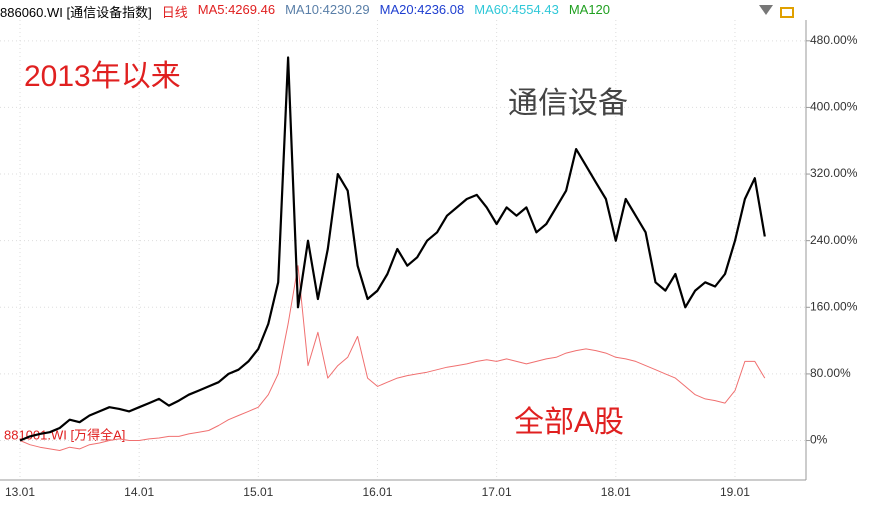 This screenshot has height=506, width=879. What do you see at coordinates (174, 12) in the screenshot?
I see `header-item: 日线` at bounding box center [174, 12].